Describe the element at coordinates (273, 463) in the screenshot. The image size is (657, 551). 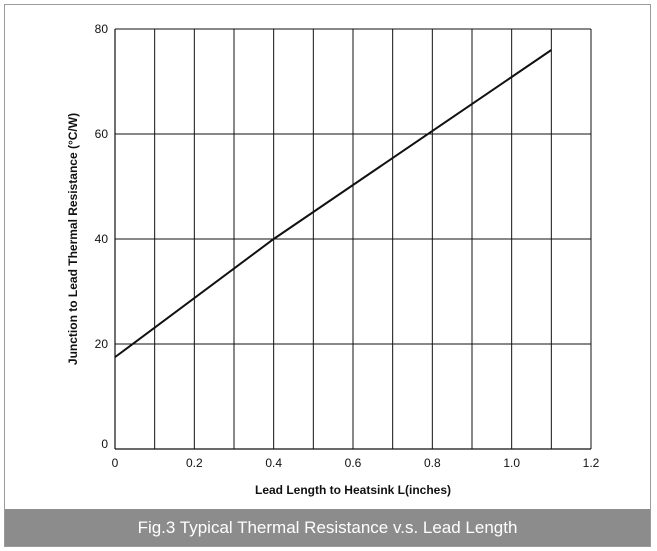
I see `x-tick-label-2: 0.4` at that location.